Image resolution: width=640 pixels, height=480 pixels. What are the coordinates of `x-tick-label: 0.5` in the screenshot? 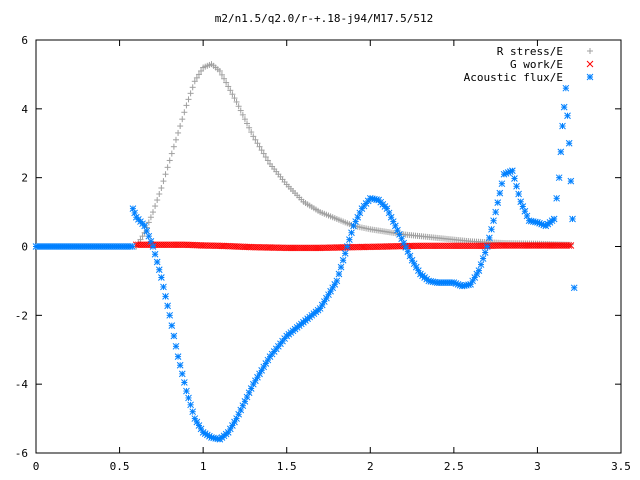 It's located at (120, 466).